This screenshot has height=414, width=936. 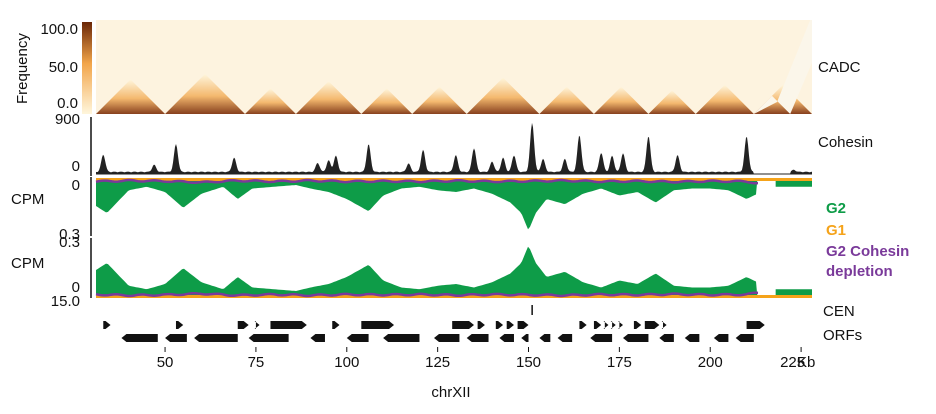 What do you see at coordinates (59, 29) in the screenshot?
I see `colorbar-tick-top: 100.0` at bounding box center [59, 29].